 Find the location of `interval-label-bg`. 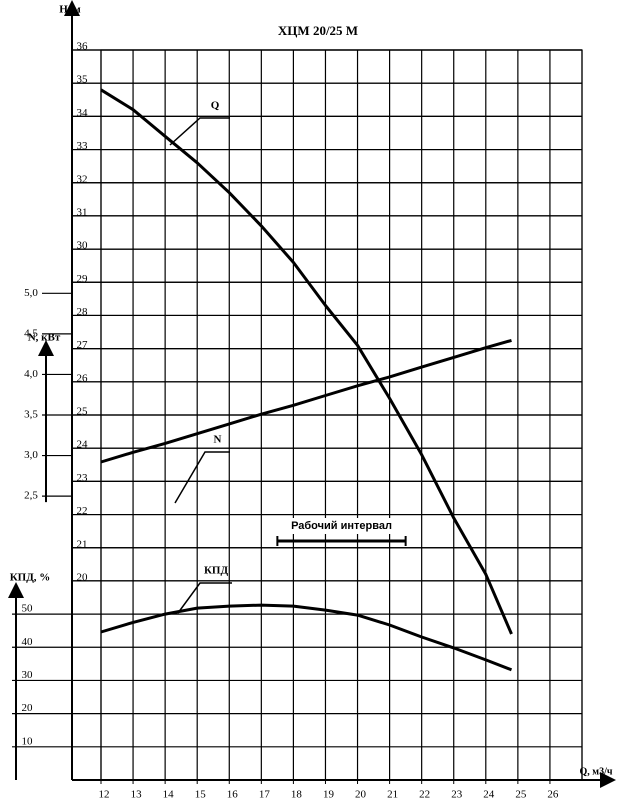

interval-label-bg is located at coordinates (341, 526).